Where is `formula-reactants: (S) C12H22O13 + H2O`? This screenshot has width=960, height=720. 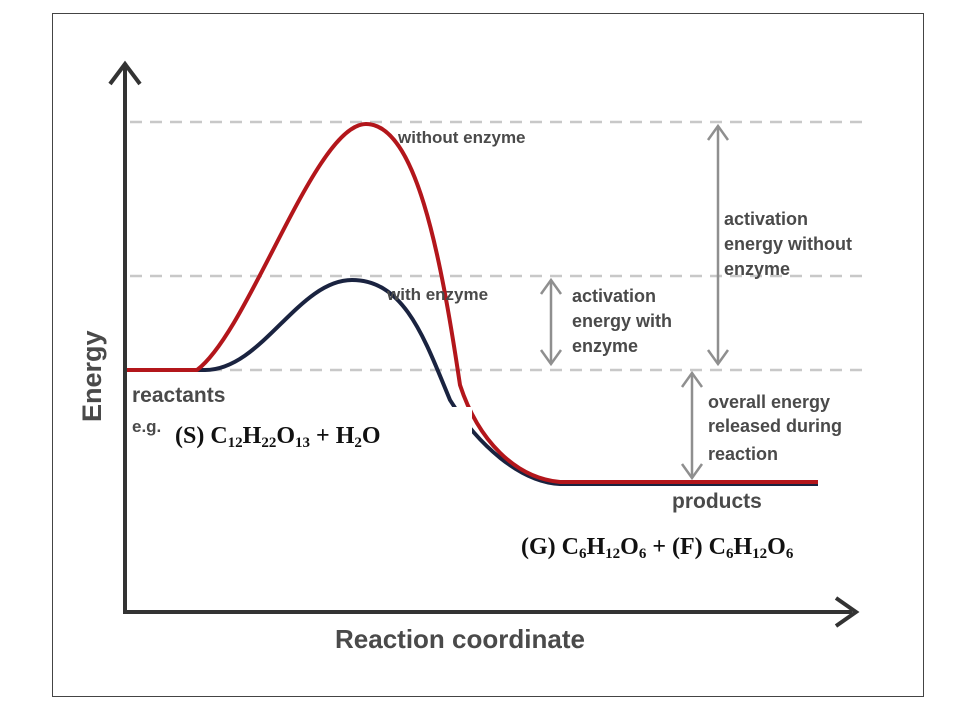 formula-reactants: (S) C12H22O13 + H2O is located at coordinates (278, 437).